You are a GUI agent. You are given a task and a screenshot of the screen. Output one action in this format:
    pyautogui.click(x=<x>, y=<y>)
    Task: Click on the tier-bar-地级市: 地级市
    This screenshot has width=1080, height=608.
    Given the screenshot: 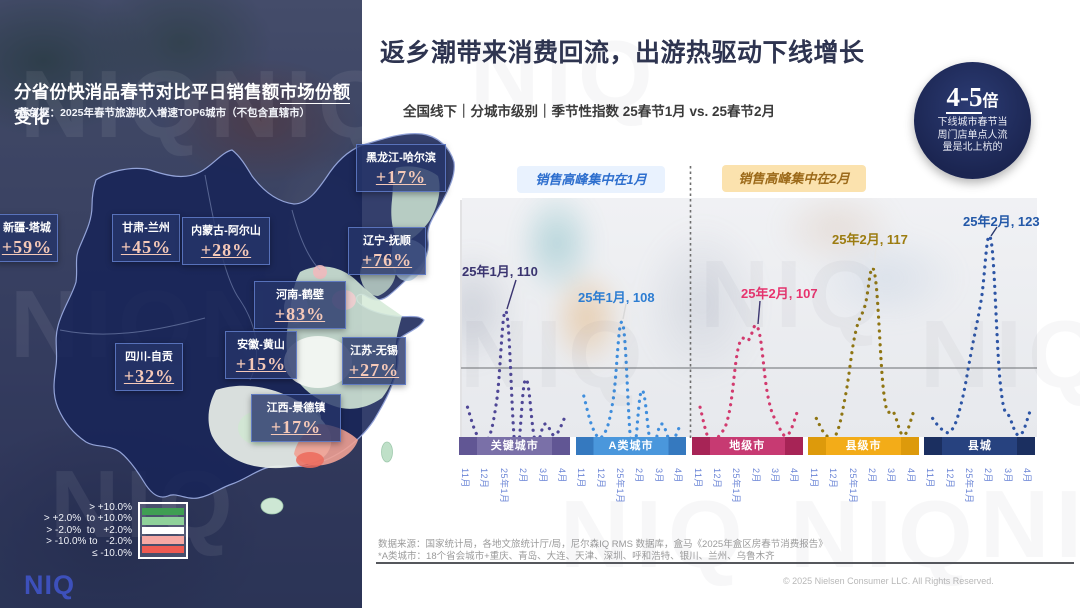 What is the action you would take?
    pyautogui.click(x=747, y=446)
    